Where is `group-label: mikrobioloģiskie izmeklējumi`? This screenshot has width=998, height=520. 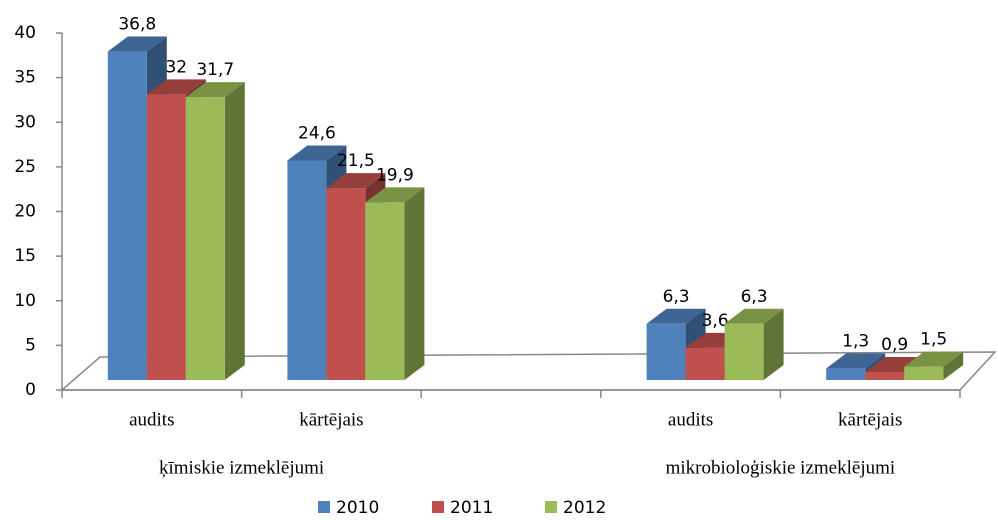
group-label: mikrobioloģiskie izmeklējumi is located at coordinates (781, 467).